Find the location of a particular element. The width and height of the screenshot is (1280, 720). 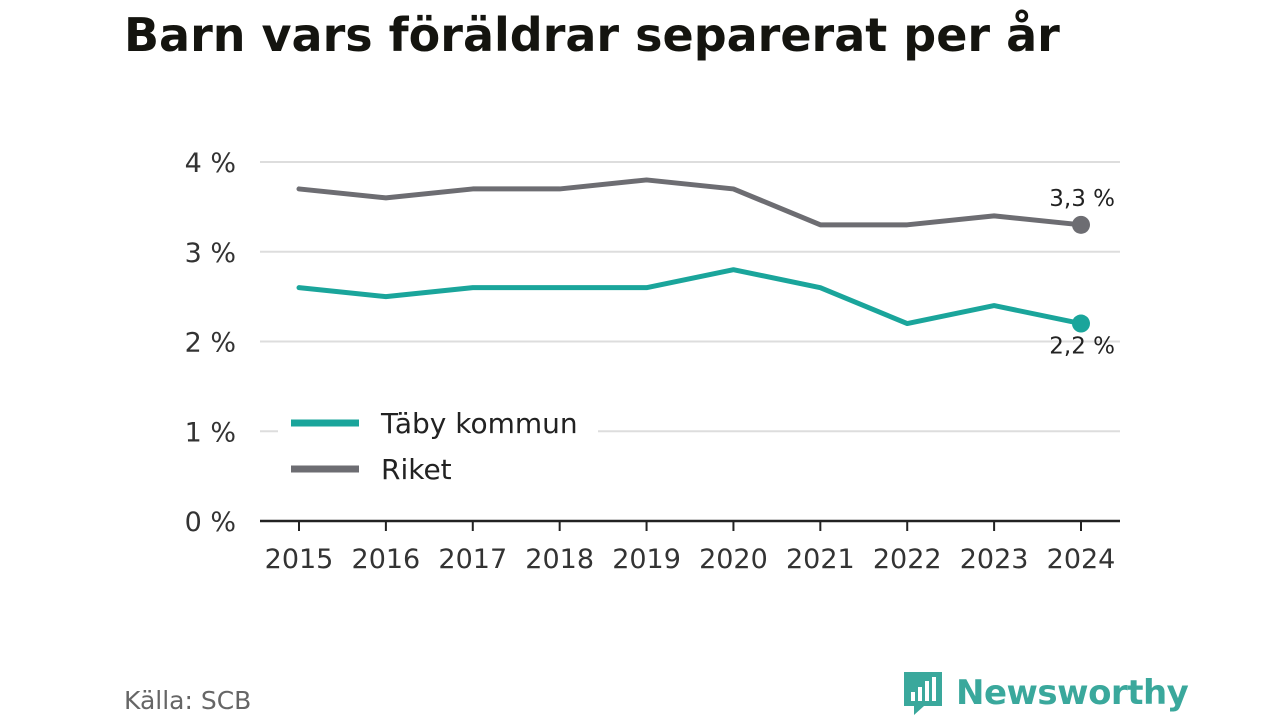

x-tick-label: 2018 is located at coordinates (559, 559).